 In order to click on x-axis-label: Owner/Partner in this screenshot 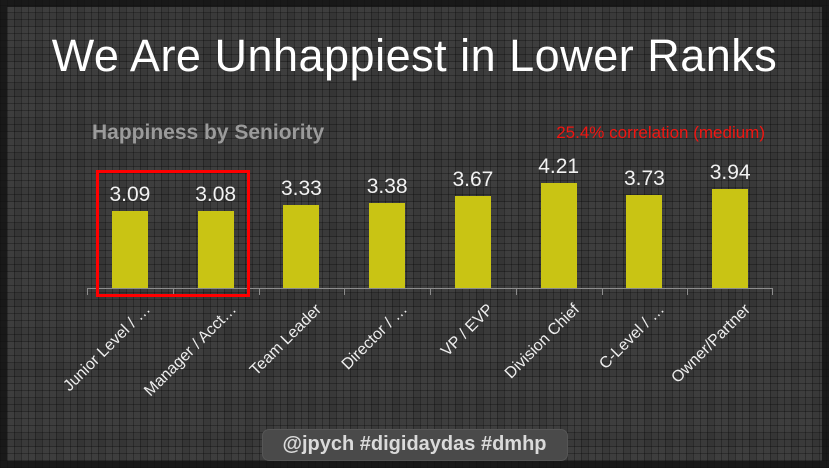, I will do `click(711, 344)`.